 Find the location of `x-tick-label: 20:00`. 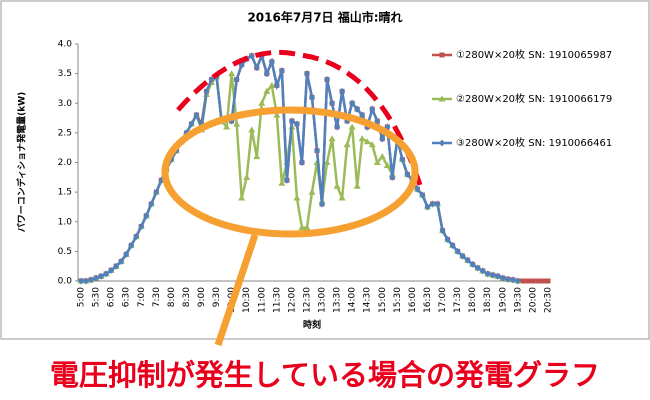

x-tick-label: 20:00 is located at coordinates (533, 300).